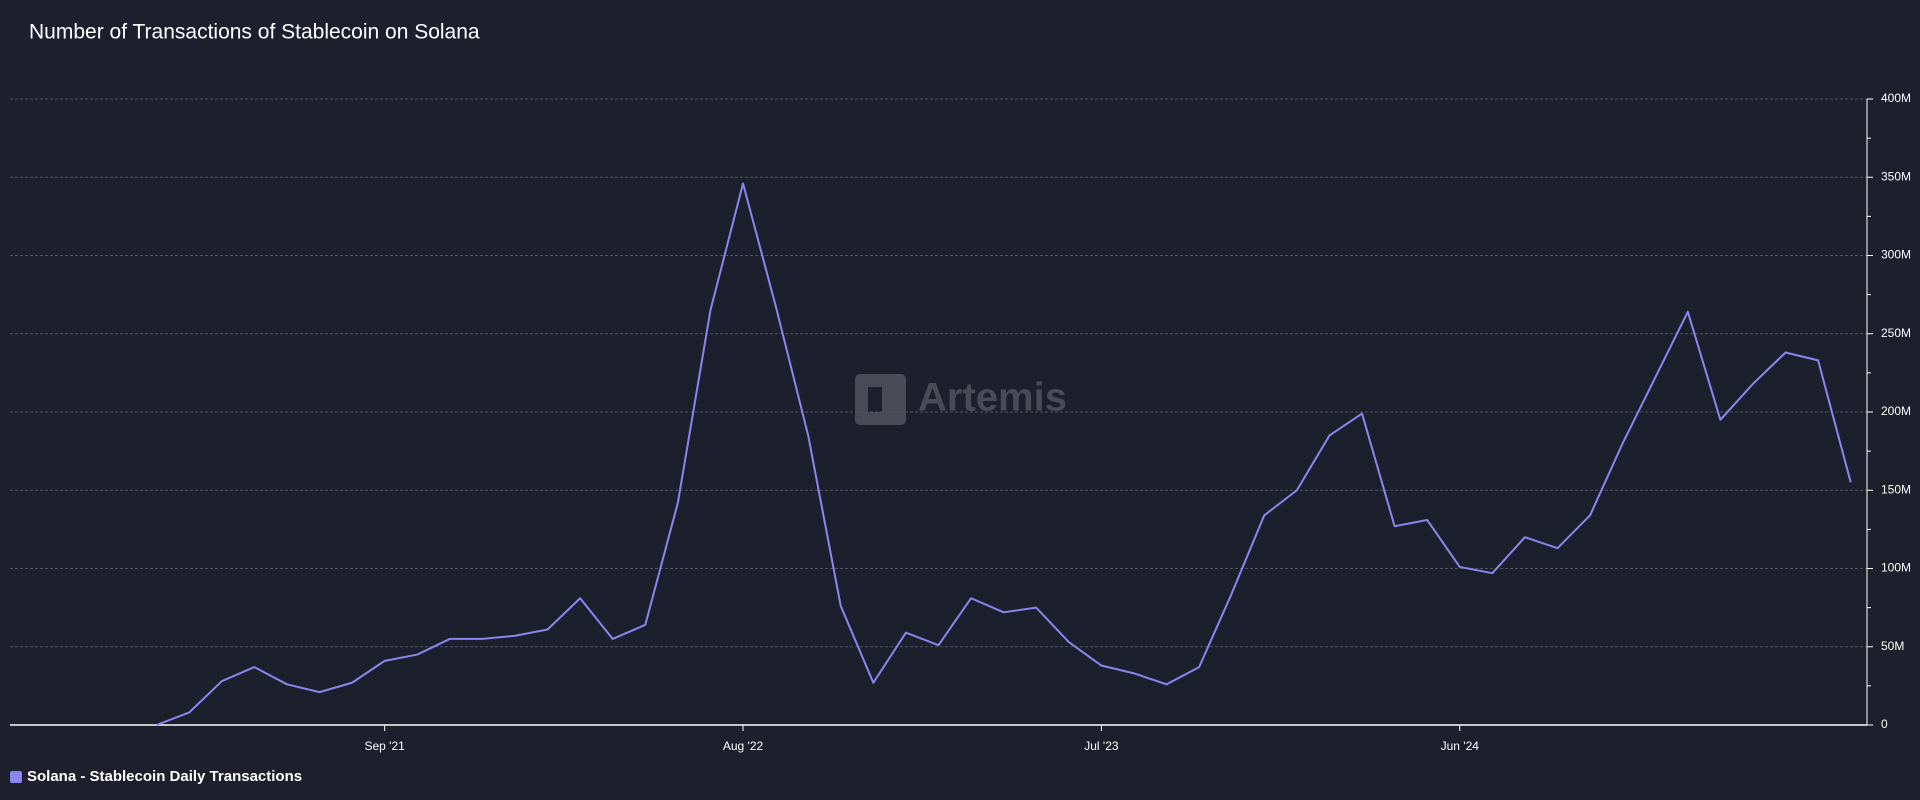  Describe the element at coordinates (1896, 489) in the screenshot. I see `y-tick-label: 150M` at that location.